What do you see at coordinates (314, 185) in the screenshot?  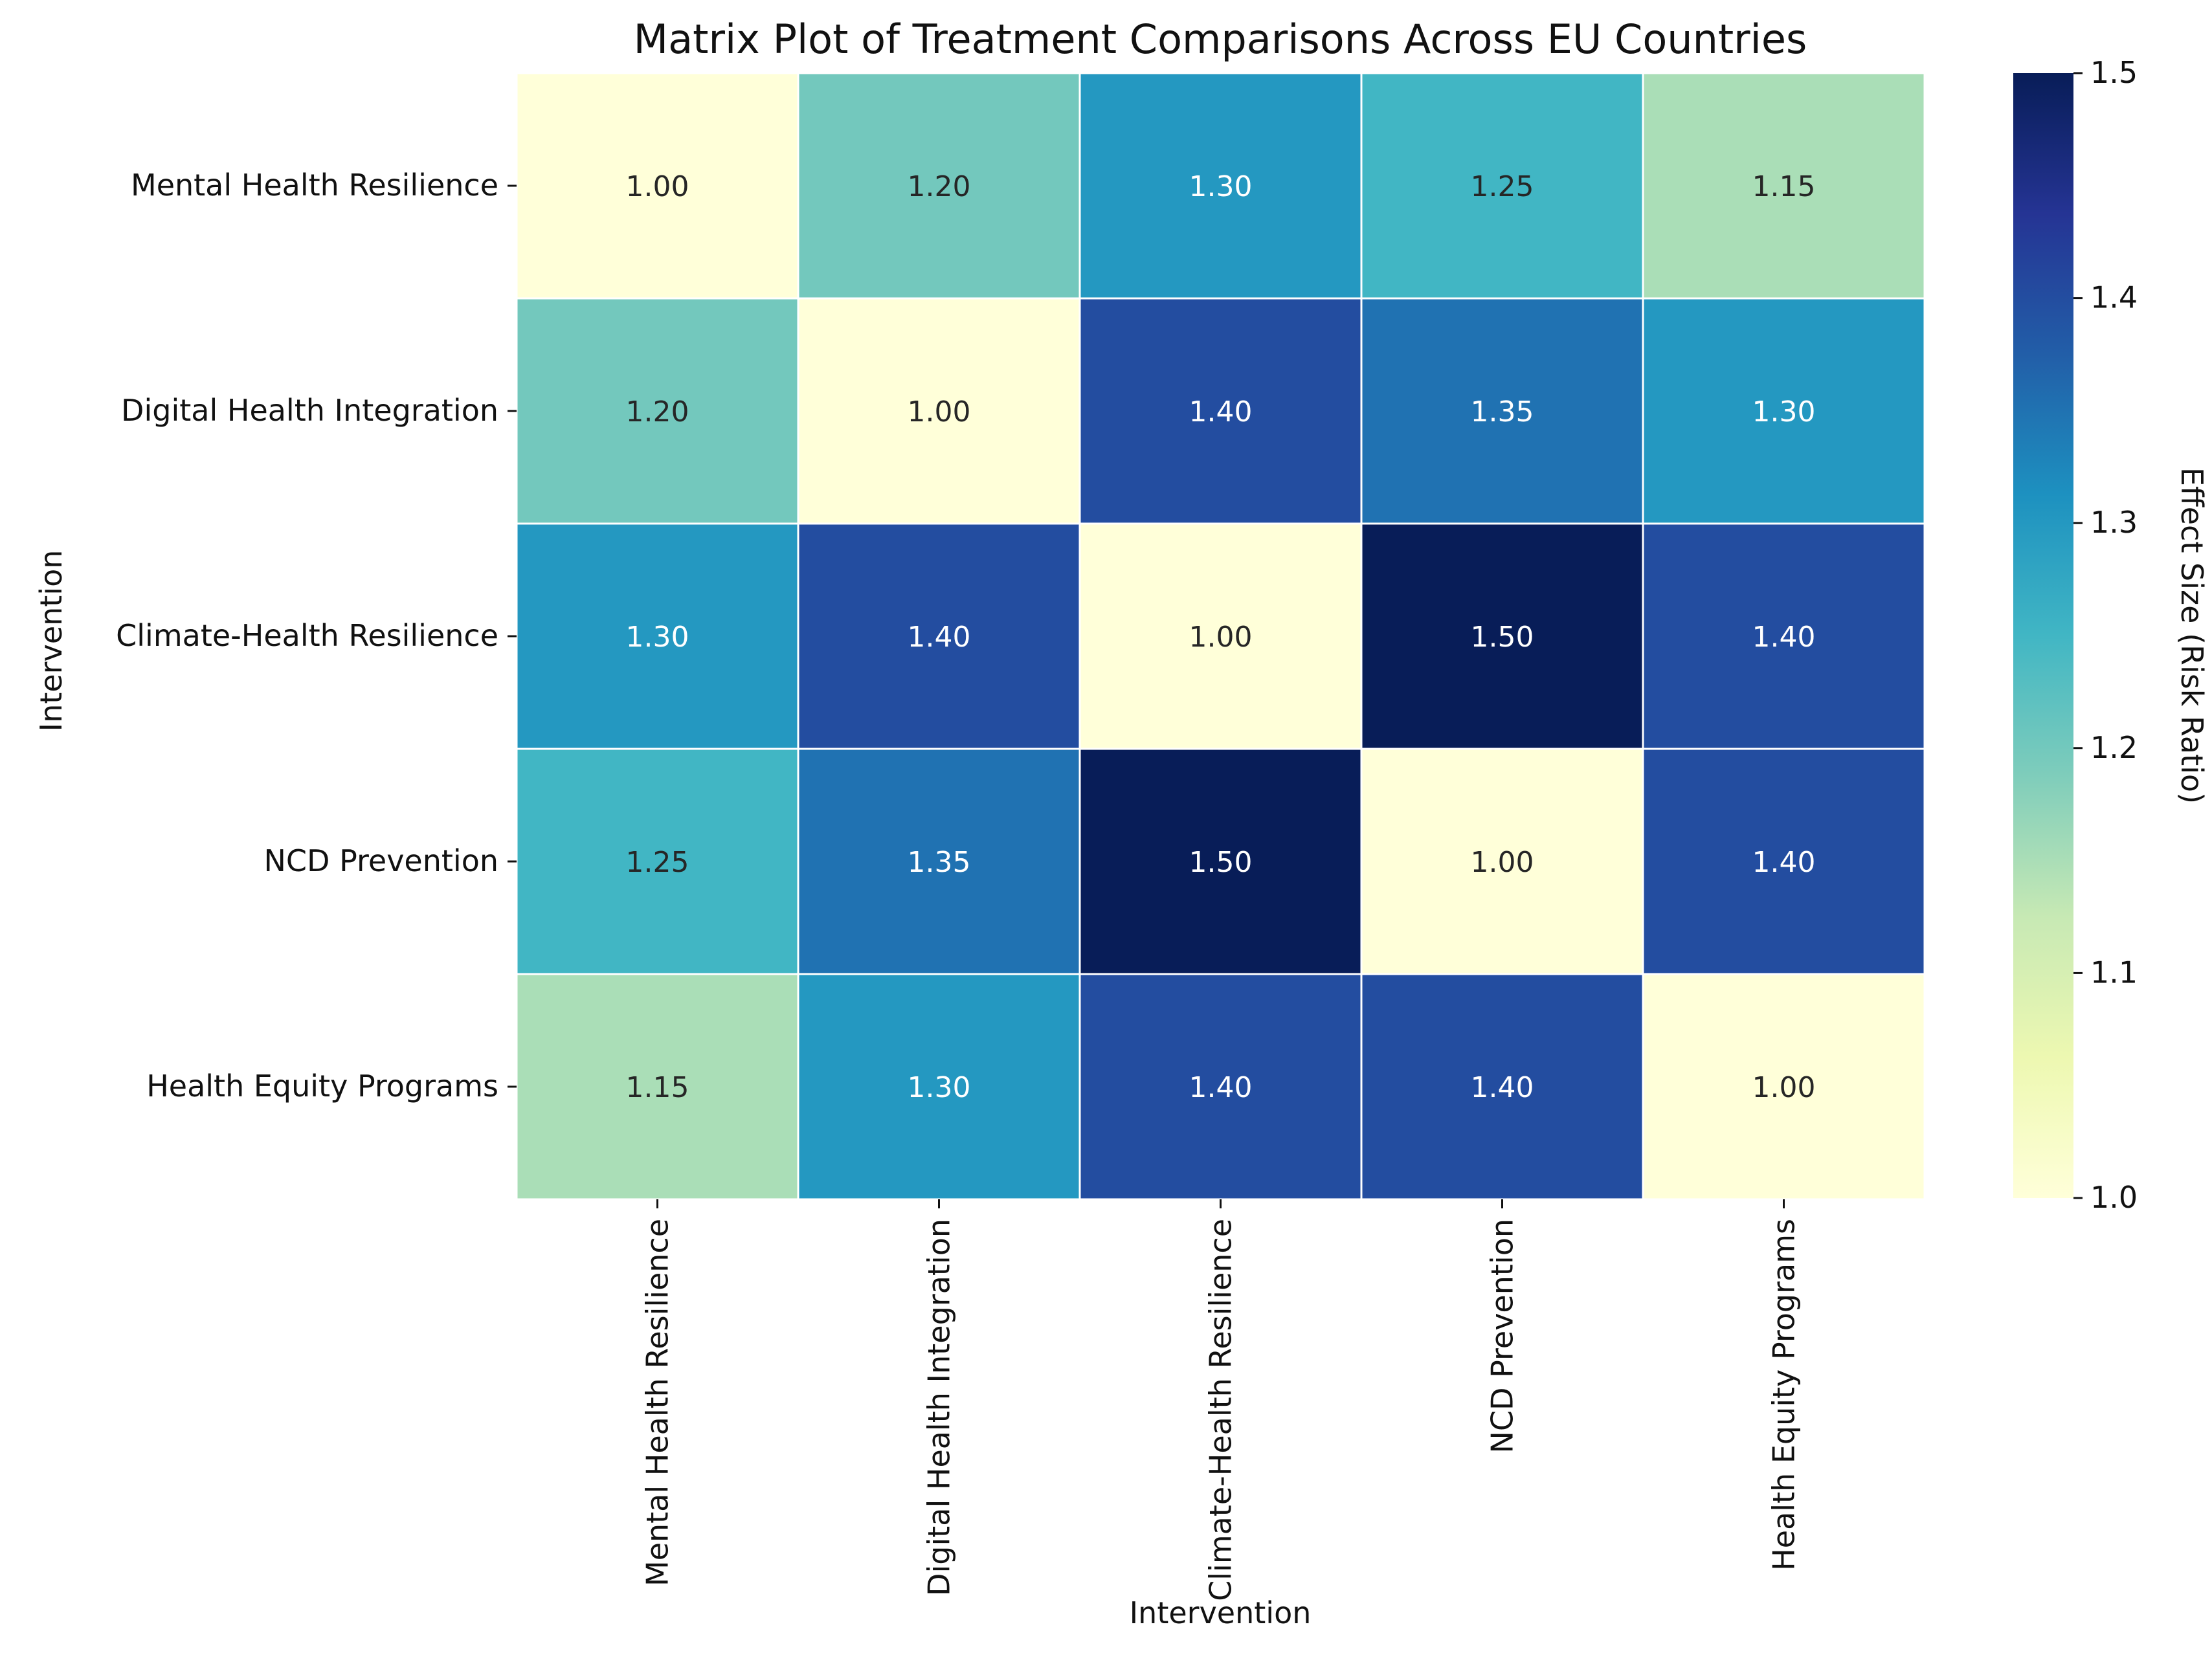 I see `y-tick-label: Mental Health Resilience` at bounding box center [314, 185].